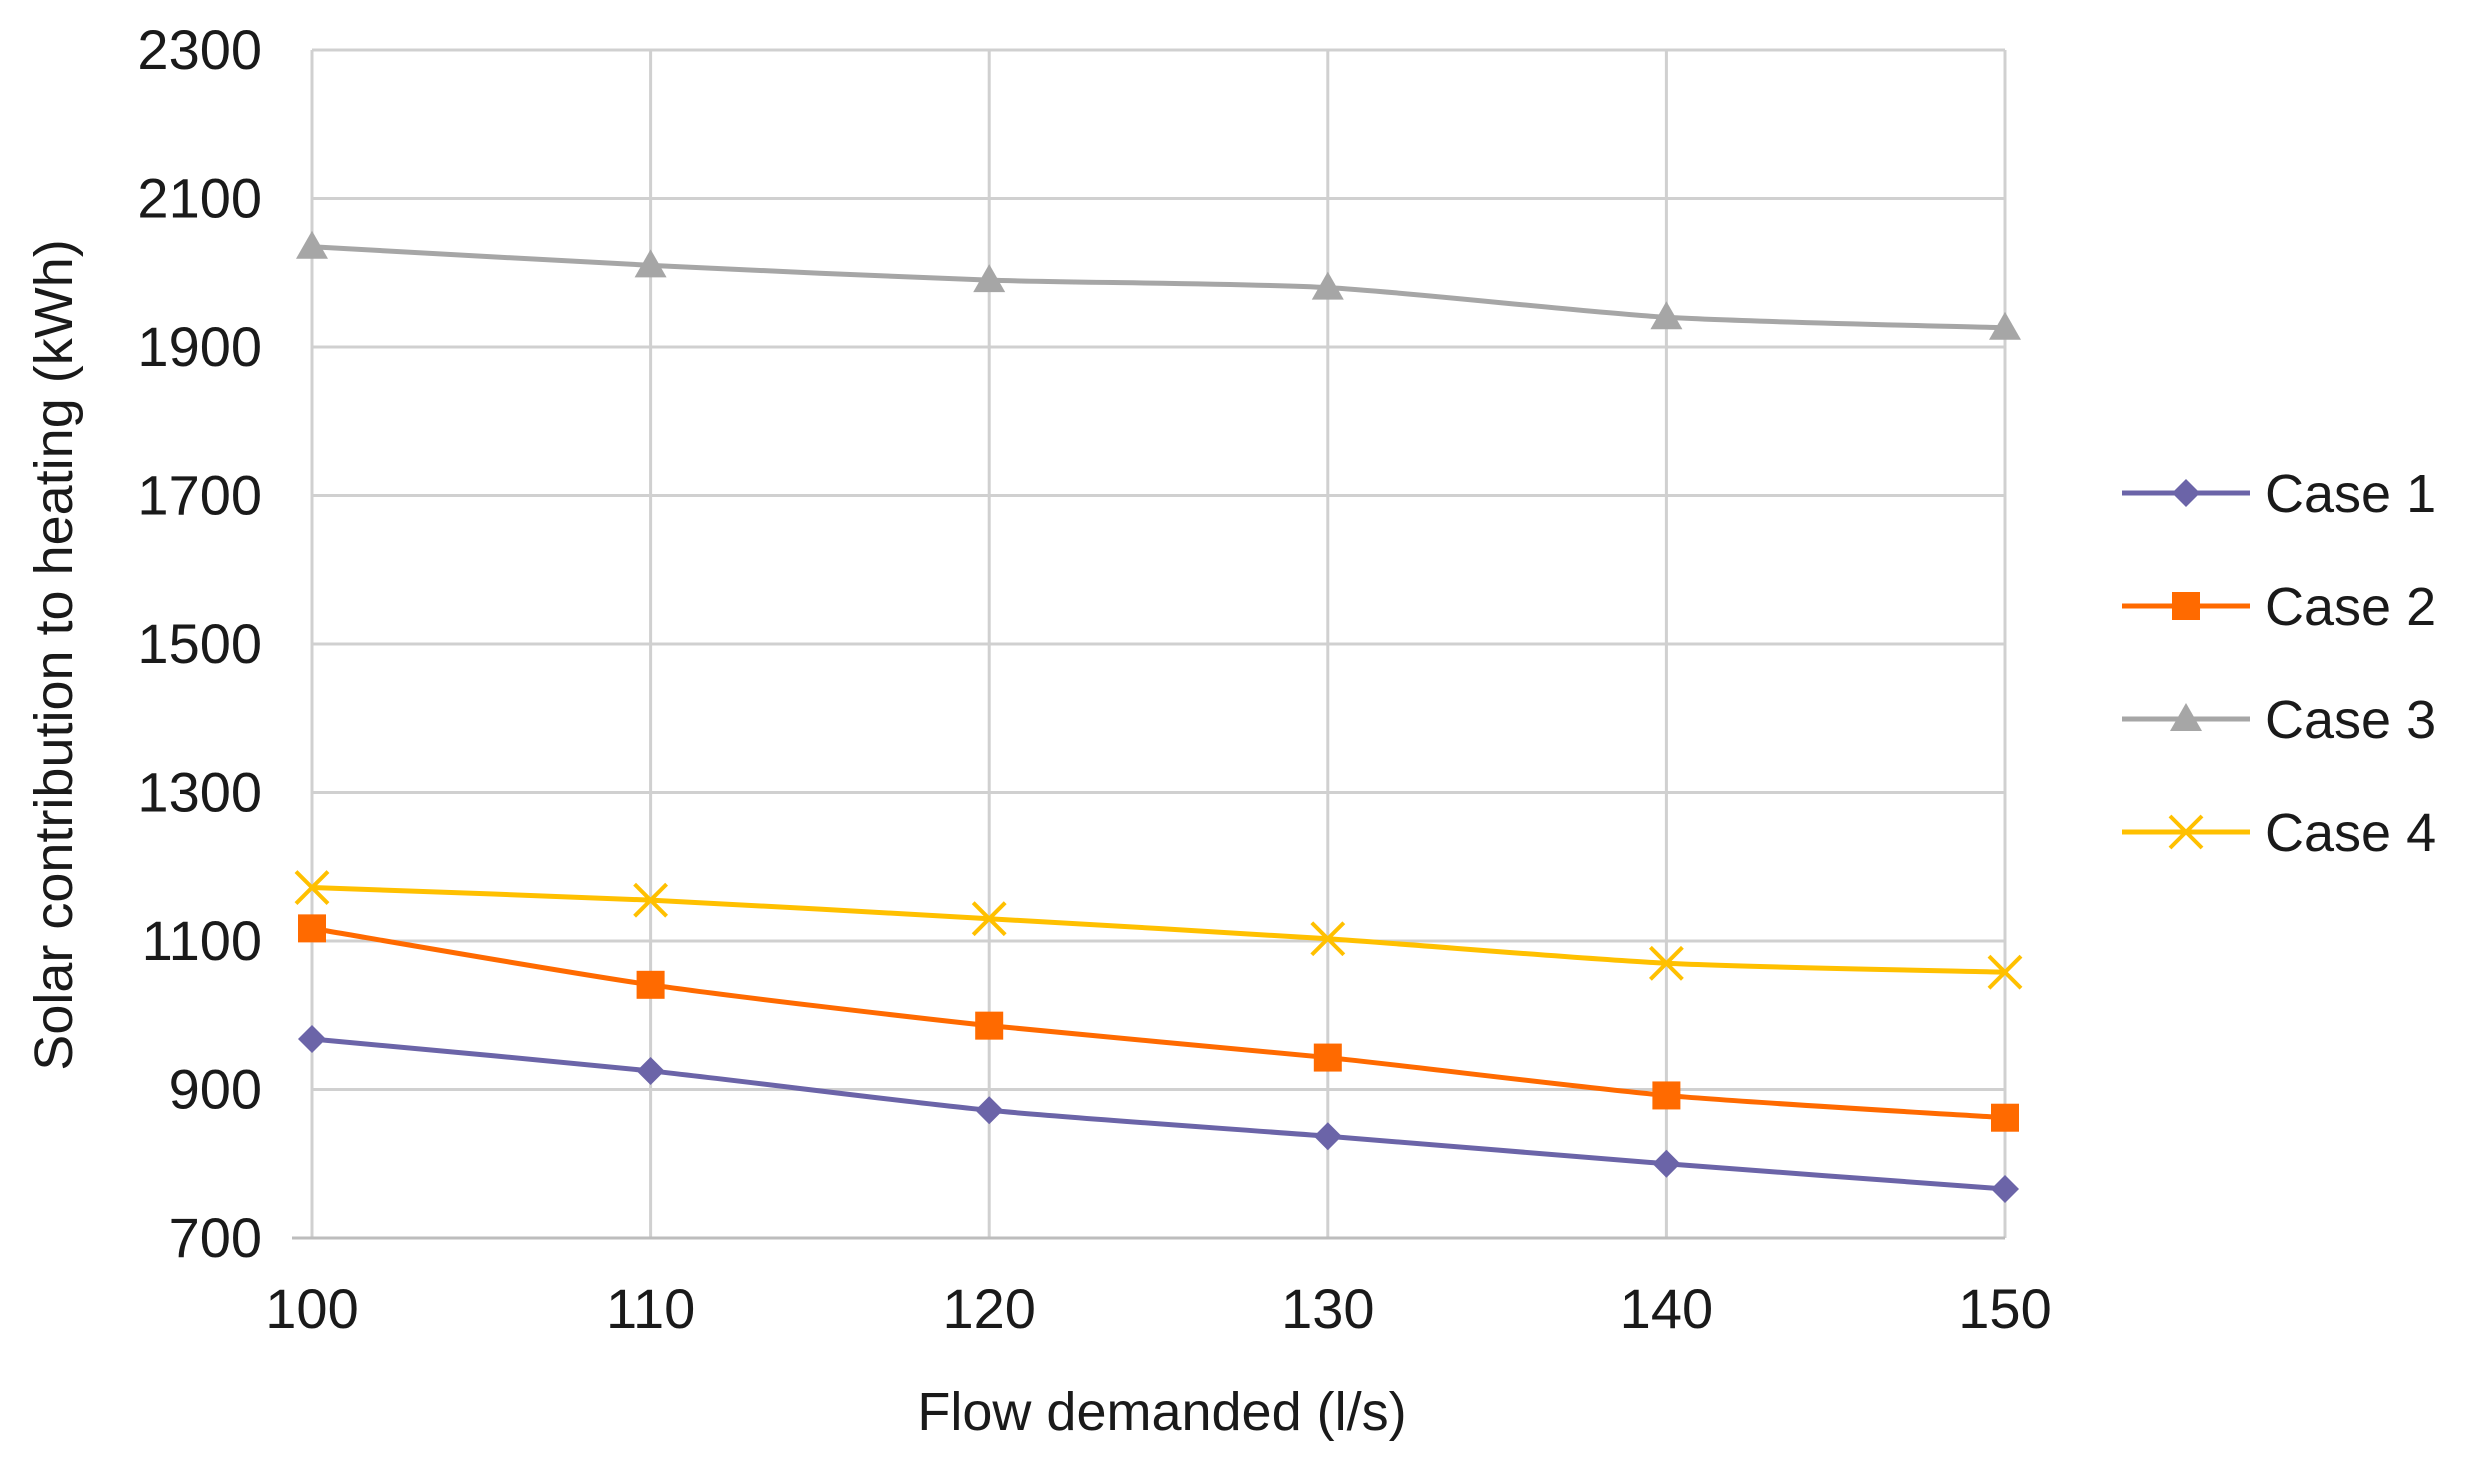 The height and width of the screenshot is (1467, 2475). I want to click on y-axis-ticks: 700 900 1100 1300 1500 1700 1900 2100 2300, so click(199, 643).